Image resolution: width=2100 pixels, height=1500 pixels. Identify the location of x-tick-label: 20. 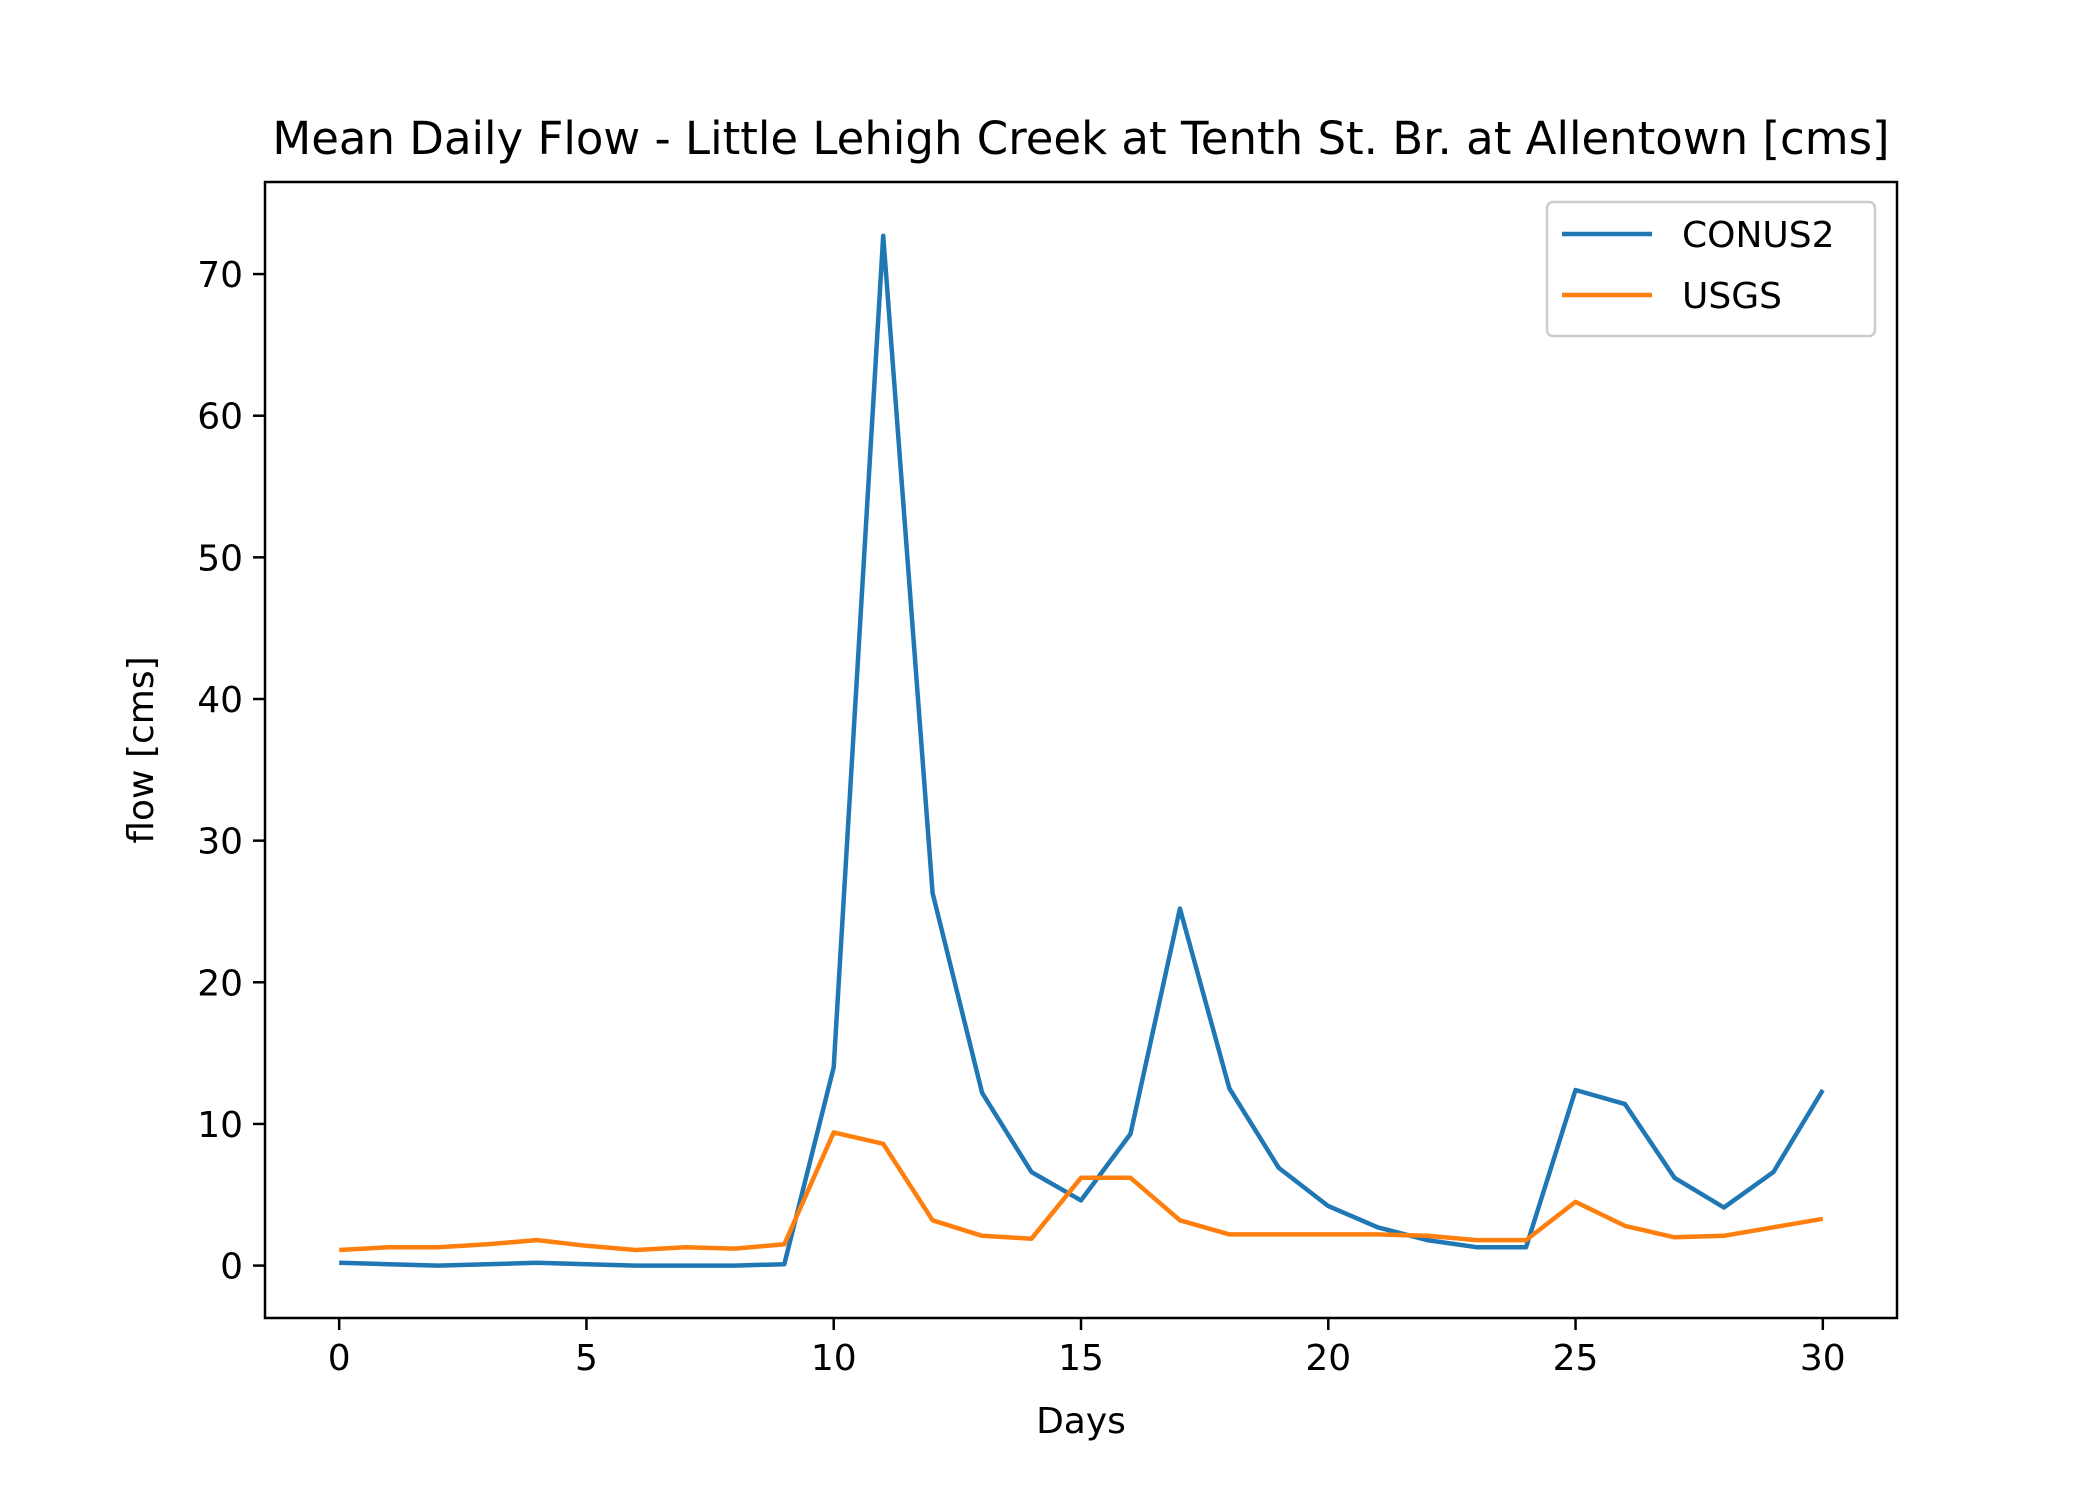
(1328, 1358).